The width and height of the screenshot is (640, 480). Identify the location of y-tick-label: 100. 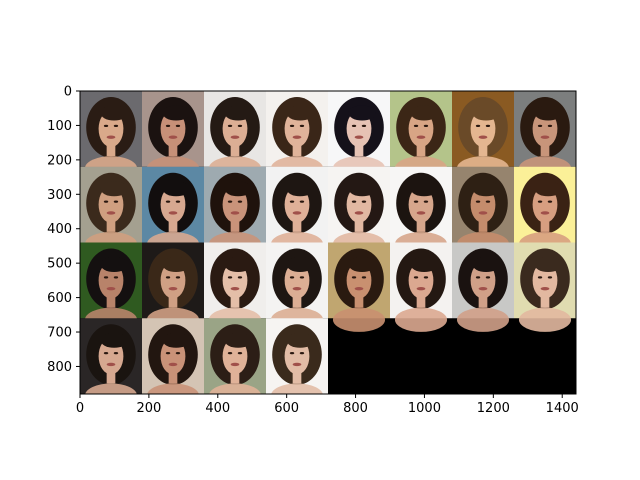
(59, 126).